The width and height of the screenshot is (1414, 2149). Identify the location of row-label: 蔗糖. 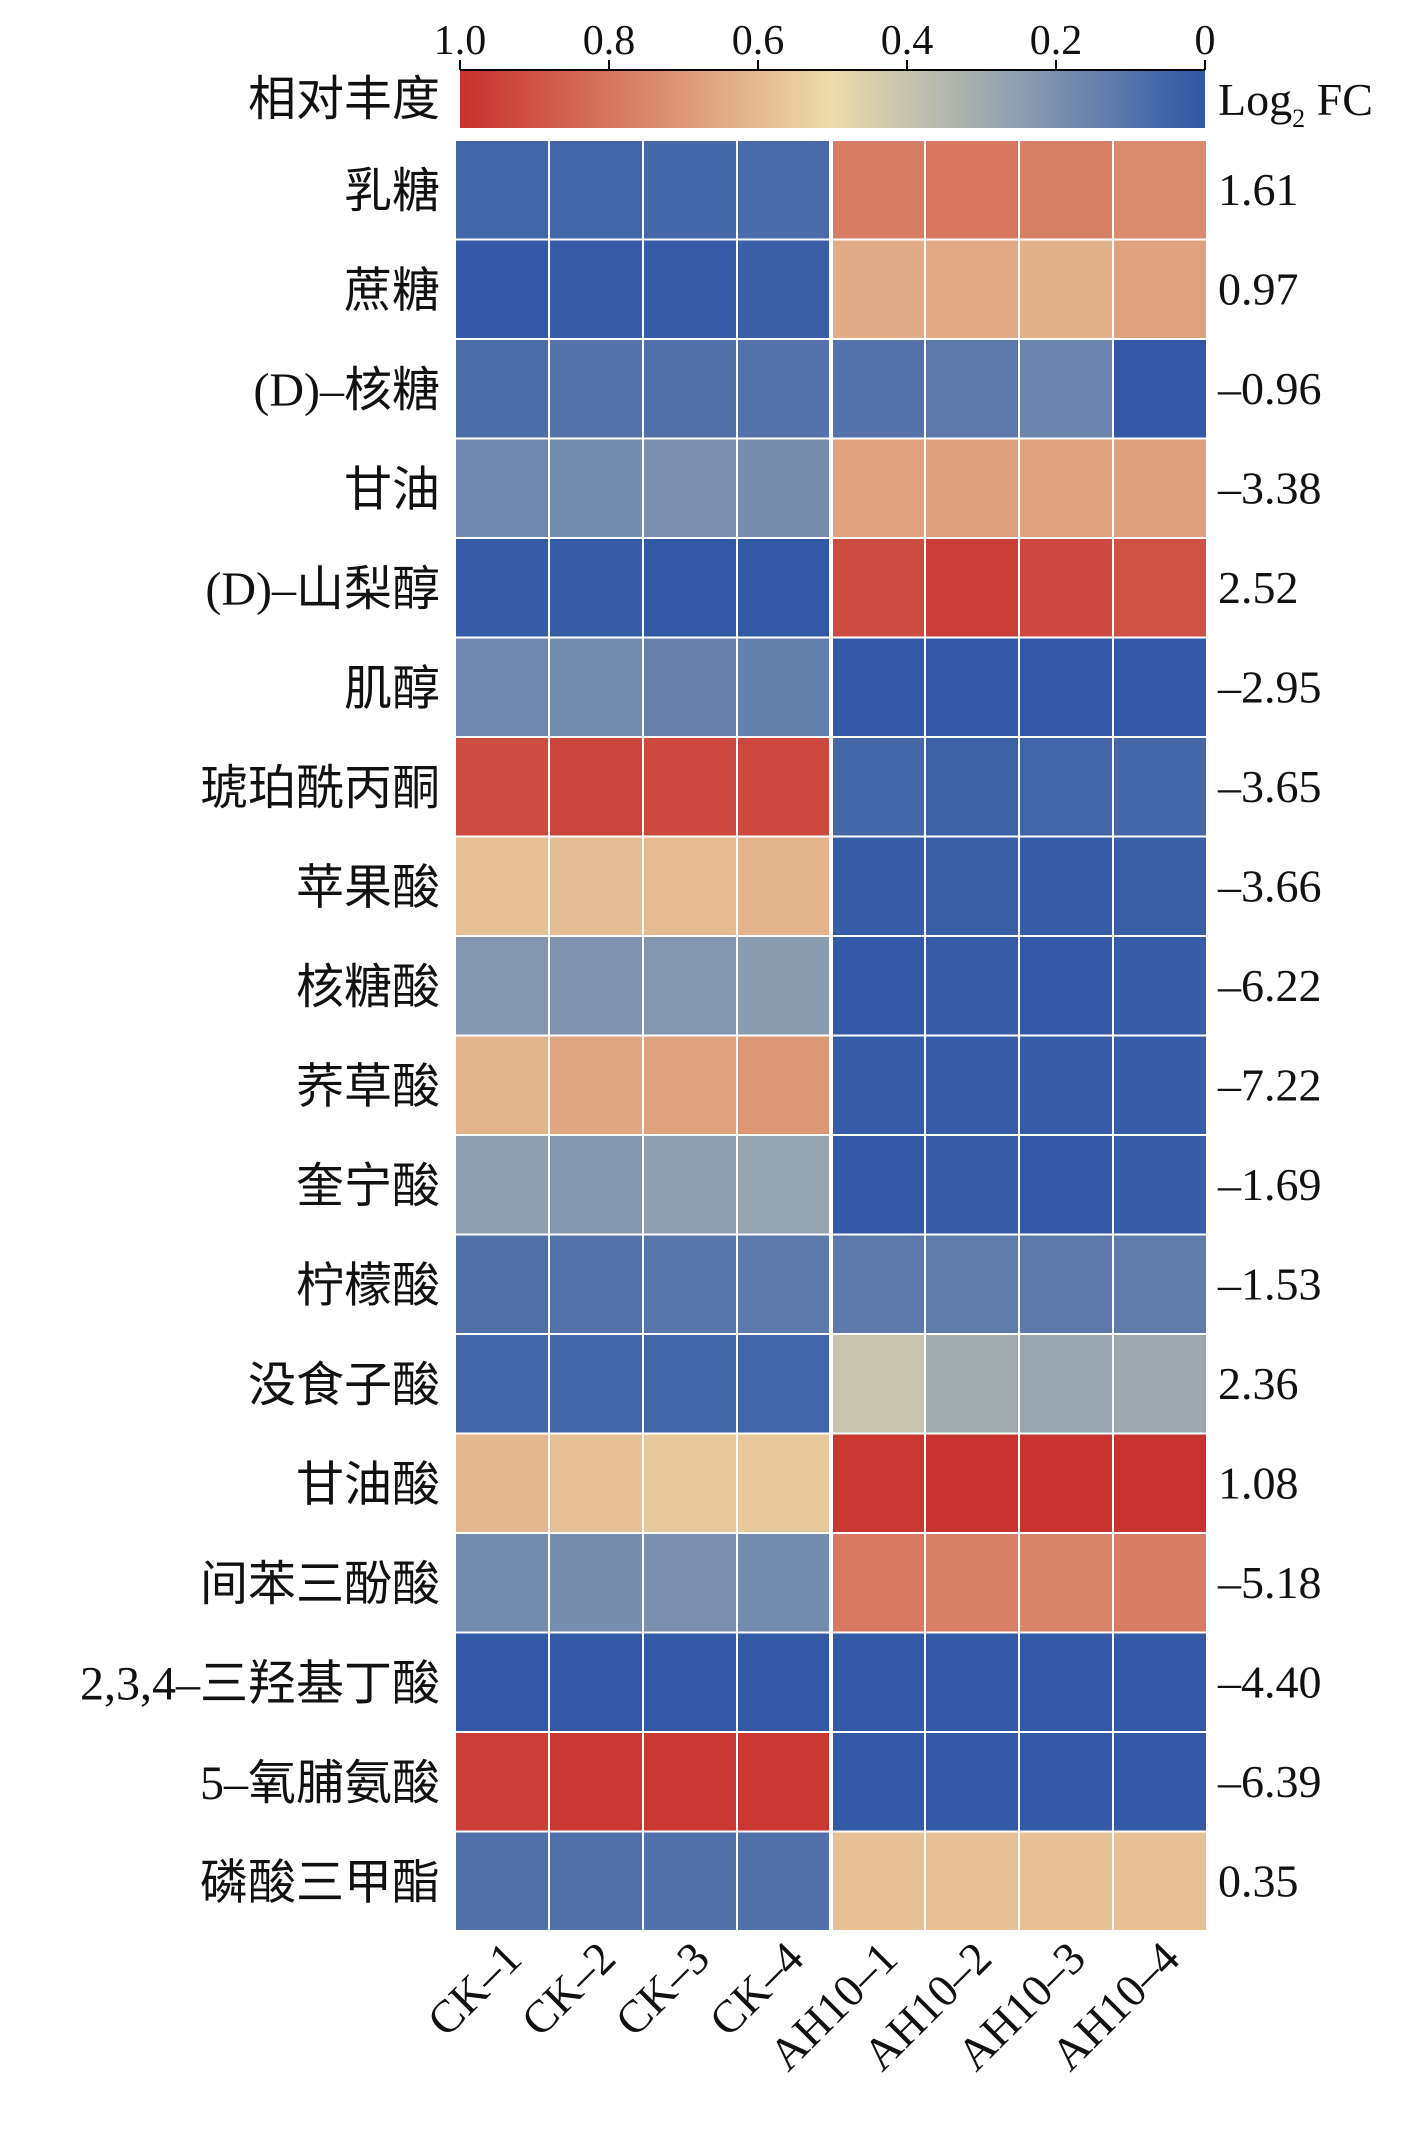
(392, 290).